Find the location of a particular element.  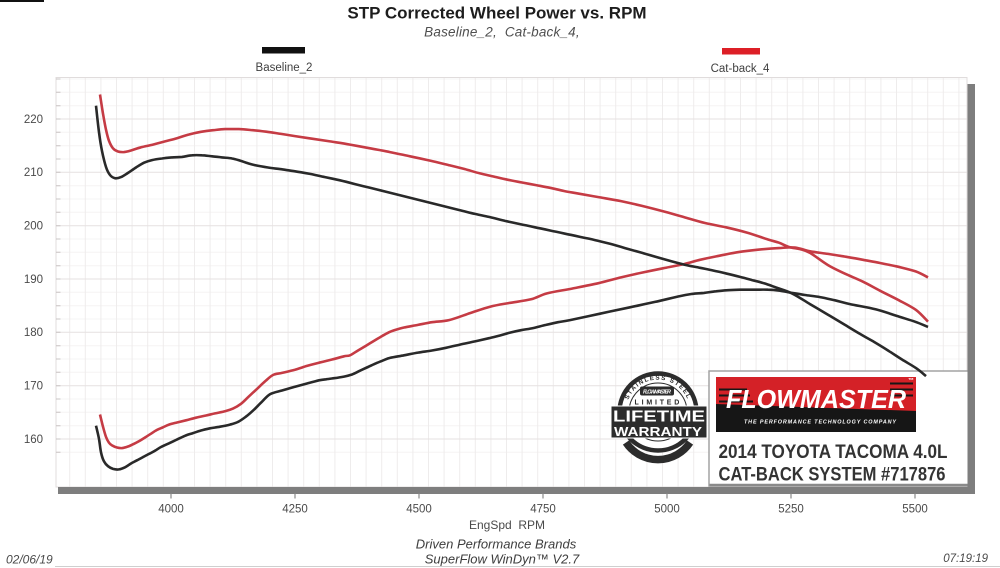

svg-text: 160 is located at coordinates (33, 440).